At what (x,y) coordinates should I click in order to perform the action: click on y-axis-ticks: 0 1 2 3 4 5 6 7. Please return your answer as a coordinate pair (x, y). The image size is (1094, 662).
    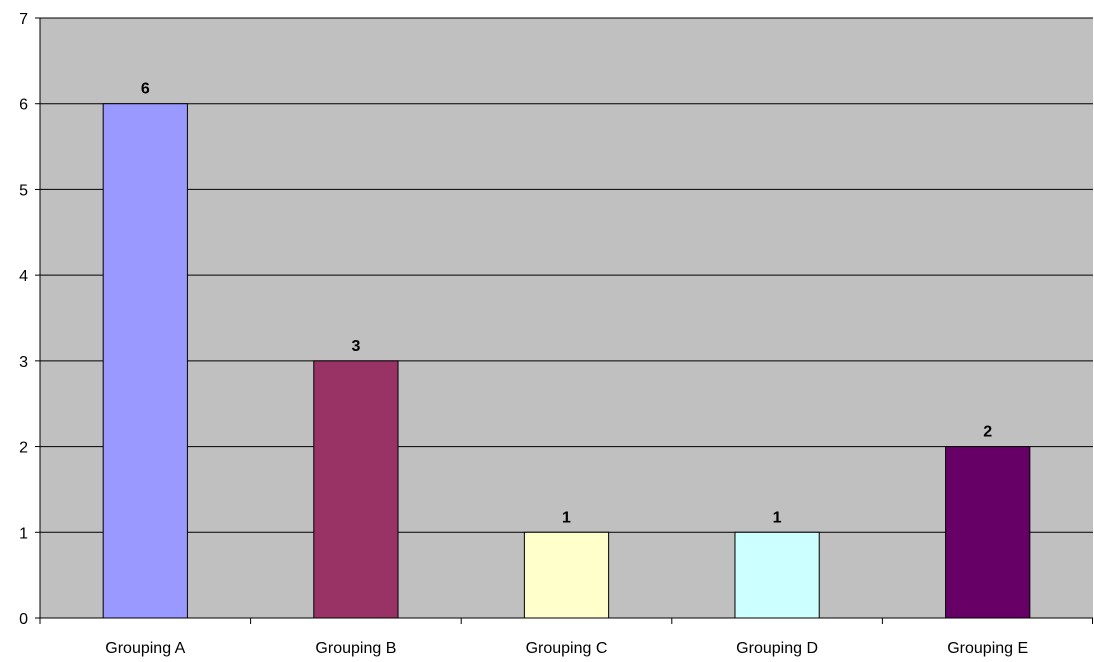
    Looking at the image, I should click on (29, 319).